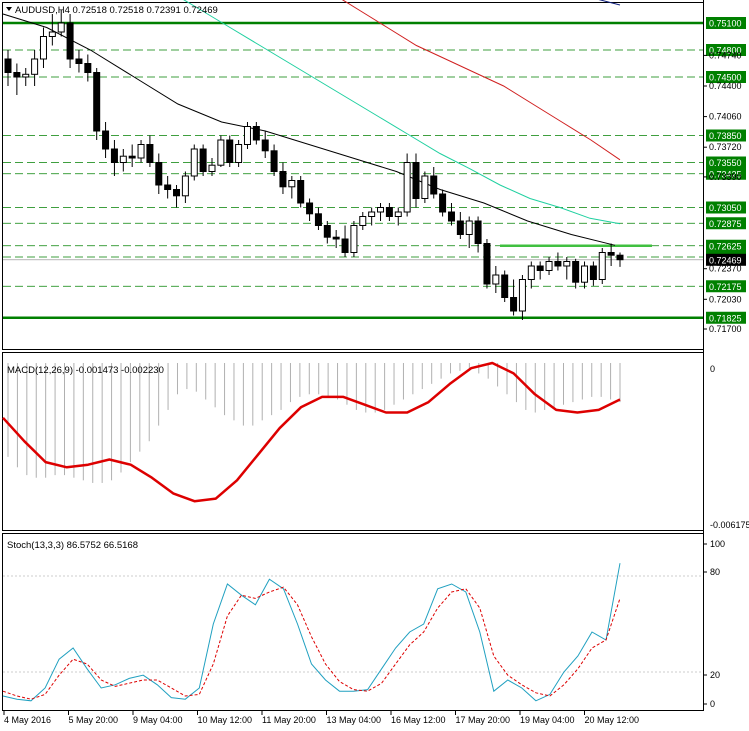 The height and width of the screenshot is (731, 749). What do you see at coordinates (725, 177) in the screenshot?
I see `price-tick-label: 0.73390` at bounding box center [725, 177].